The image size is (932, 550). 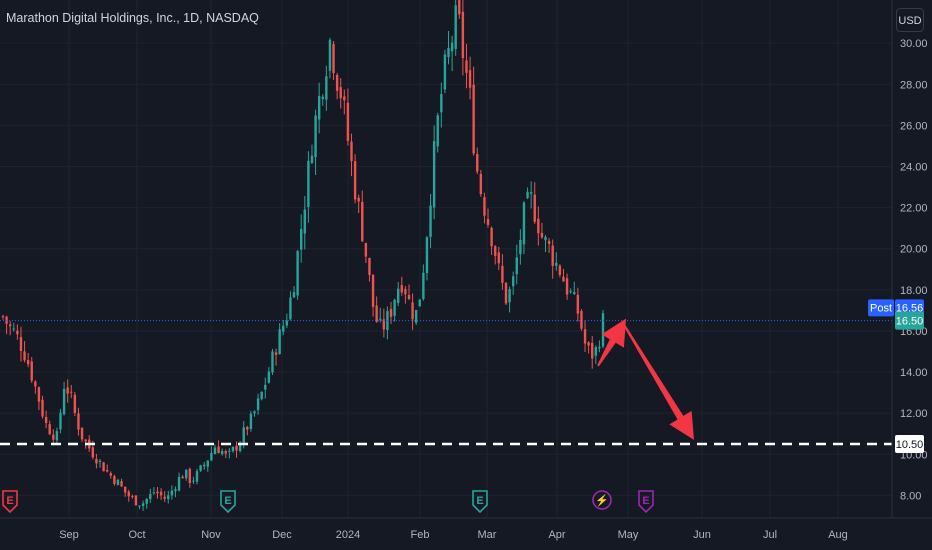 I want to click on time-tick-label: 2024, so click(x=348, y=535).